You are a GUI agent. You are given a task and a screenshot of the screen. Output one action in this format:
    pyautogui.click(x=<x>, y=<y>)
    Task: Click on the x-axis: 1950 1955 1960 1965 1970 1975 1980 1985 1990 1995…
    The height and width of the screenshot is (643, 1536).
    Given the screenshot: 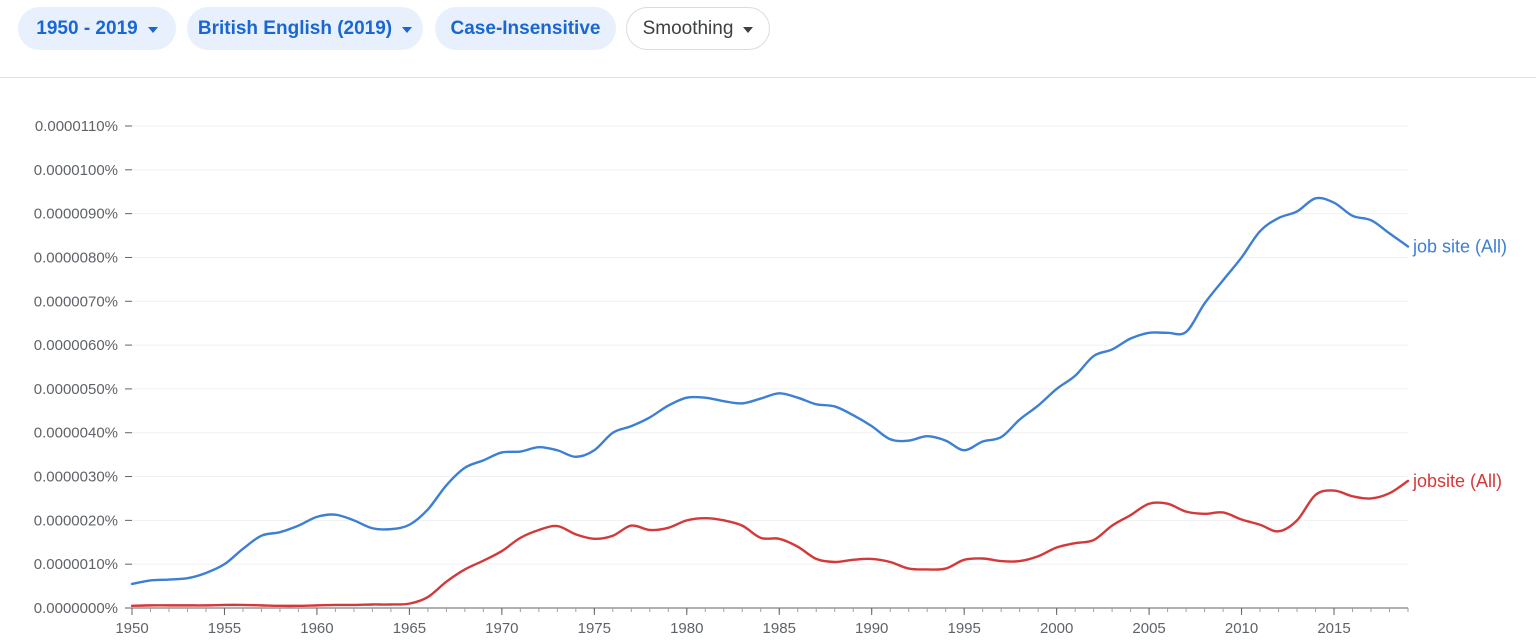 What is the action you would take?
    pyautogui.click(x=762, y=622)
    